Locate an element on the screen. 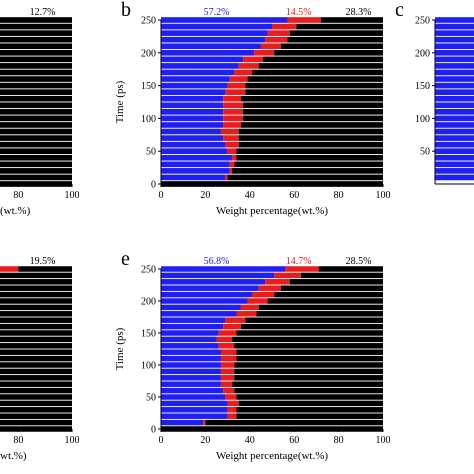 This screenshot has width=474, height=474. percentage-label: 57.2% is located at coordinates (217, 12).